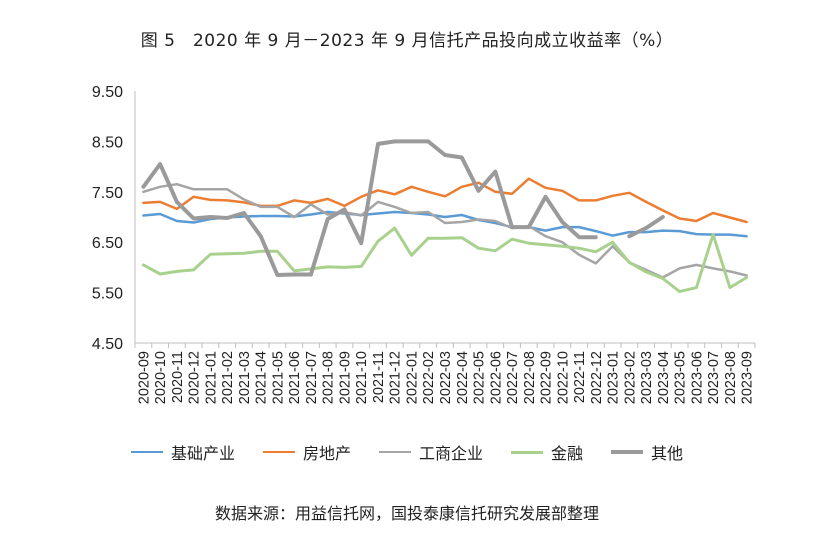 This screenshot has height=546, width=814. Describe the element at coordinates (450, 453) in the screenshot. I see `legend-label: 工商企业` at that location.